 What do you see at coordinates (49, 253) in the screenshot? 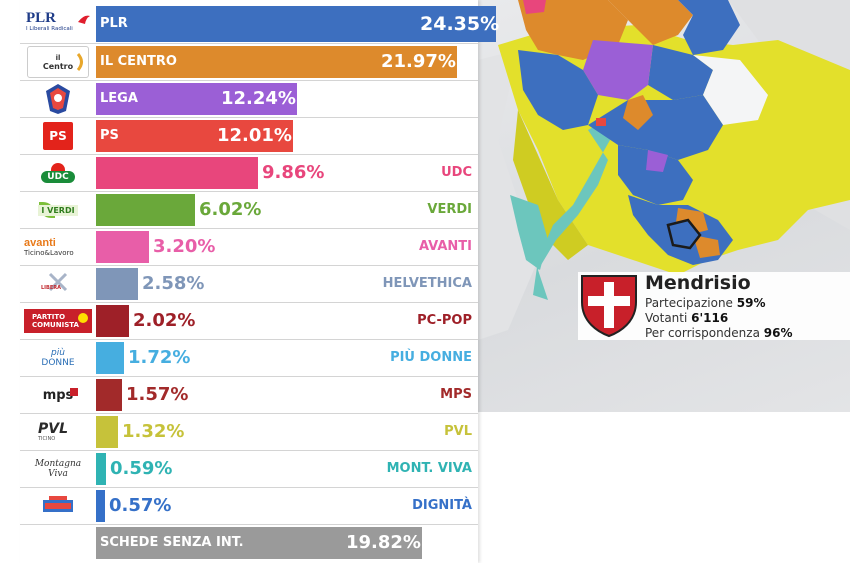
I see `avanti-logo-subtext: Ticino&Lavoro` at bounding box center [49, 253].